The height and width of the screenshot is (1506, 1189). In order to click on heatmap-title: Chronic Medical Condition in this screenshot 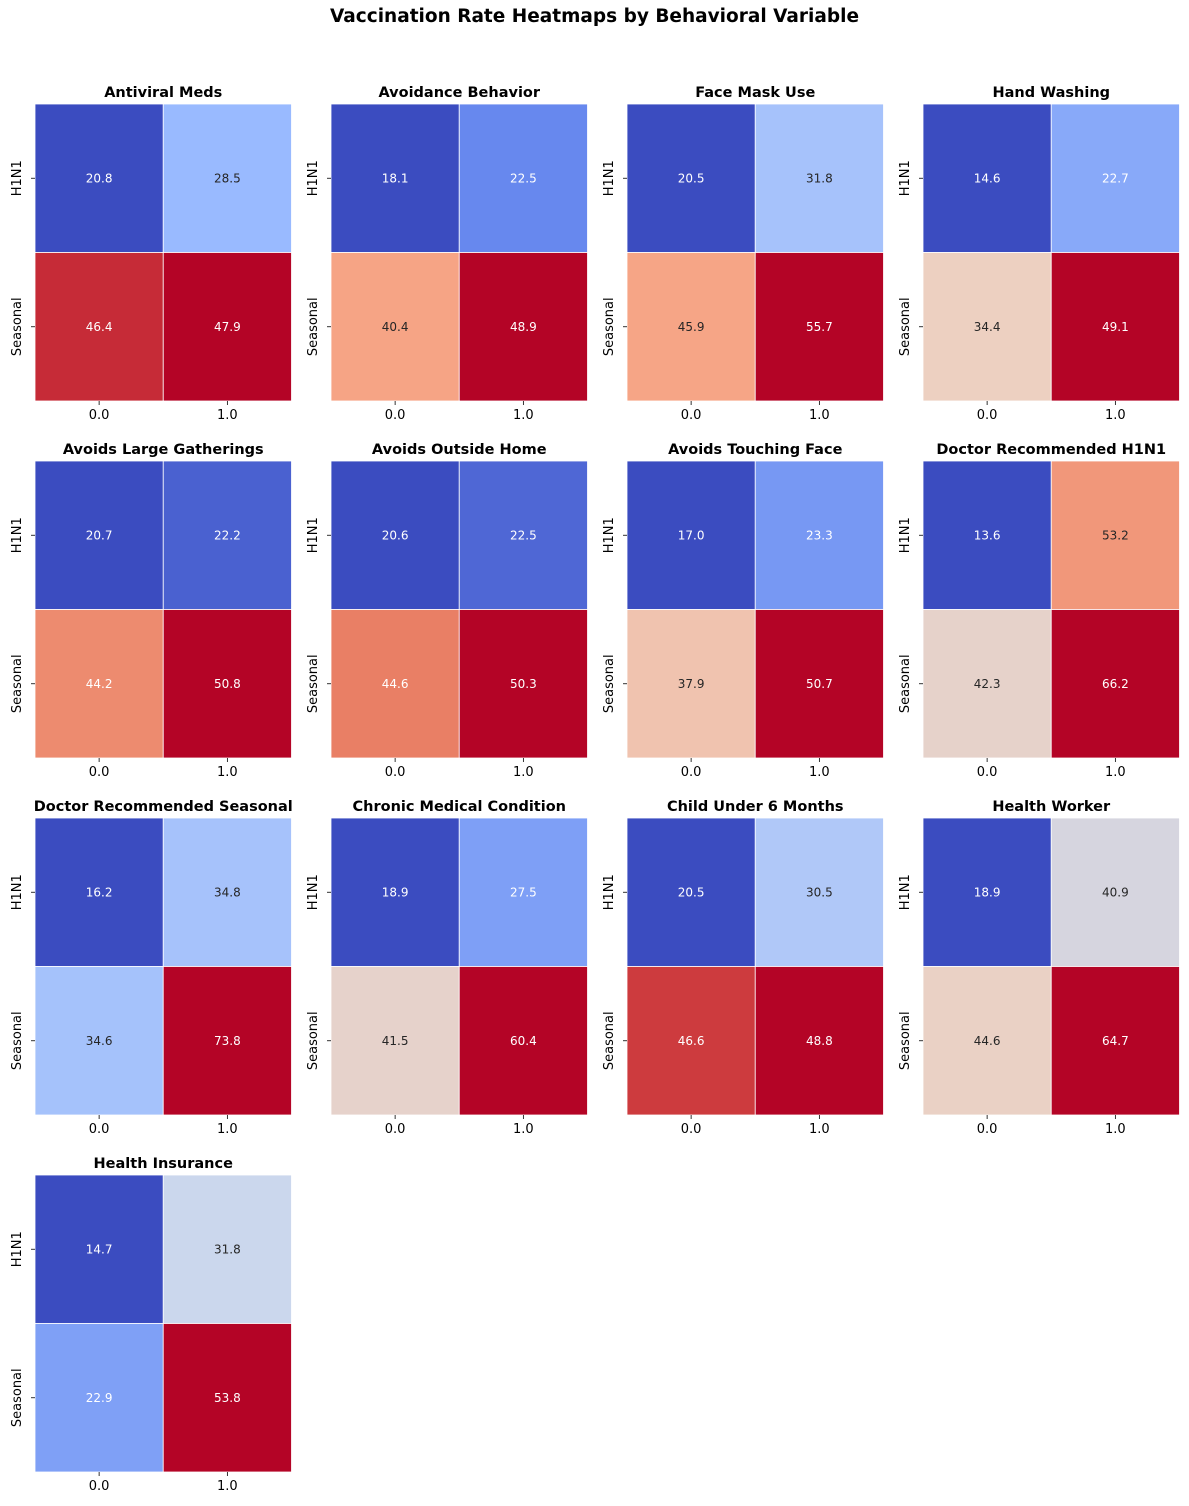, I will do `click(460, 807)`.